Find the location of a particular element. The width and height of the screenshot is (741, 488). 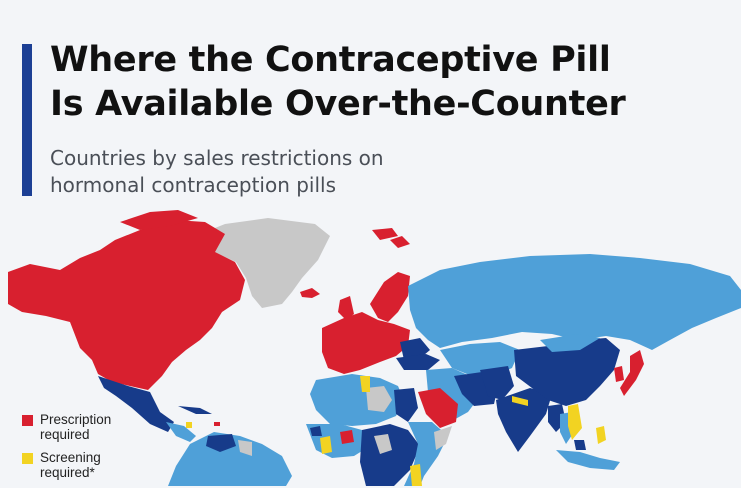

india is located at coordinates (524, 420).